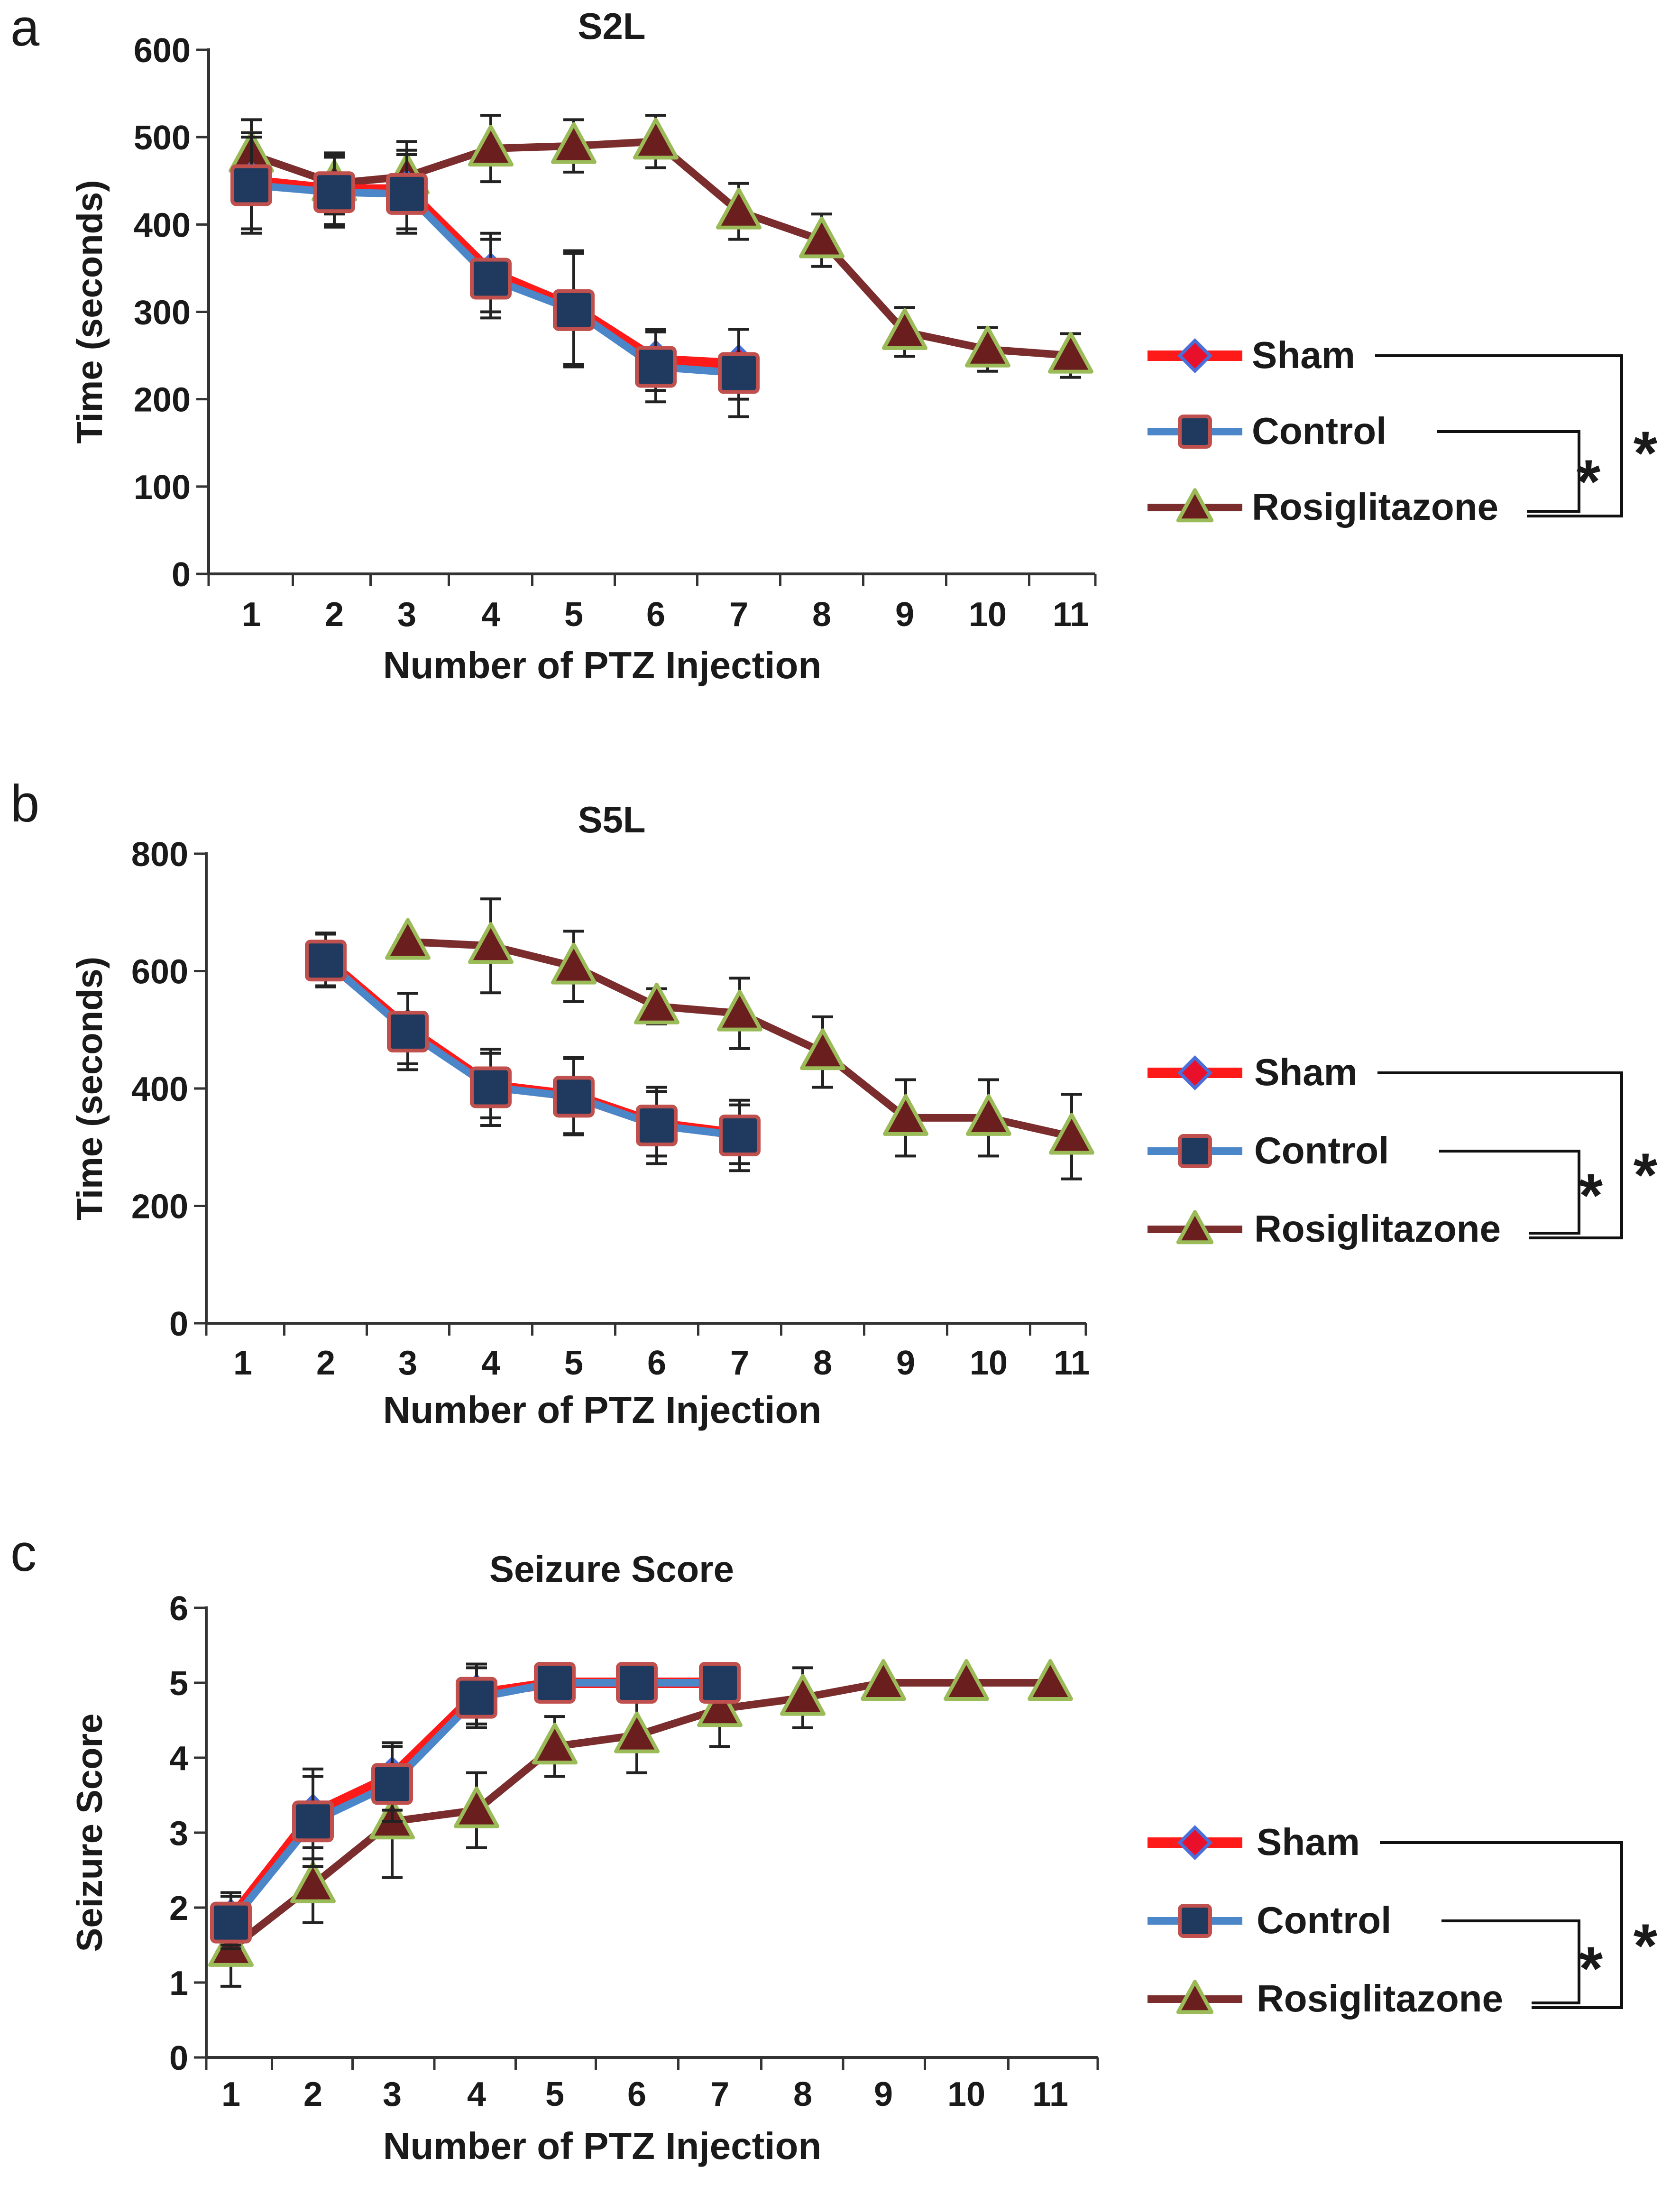  I want to click on series-line, so click(660, 249).